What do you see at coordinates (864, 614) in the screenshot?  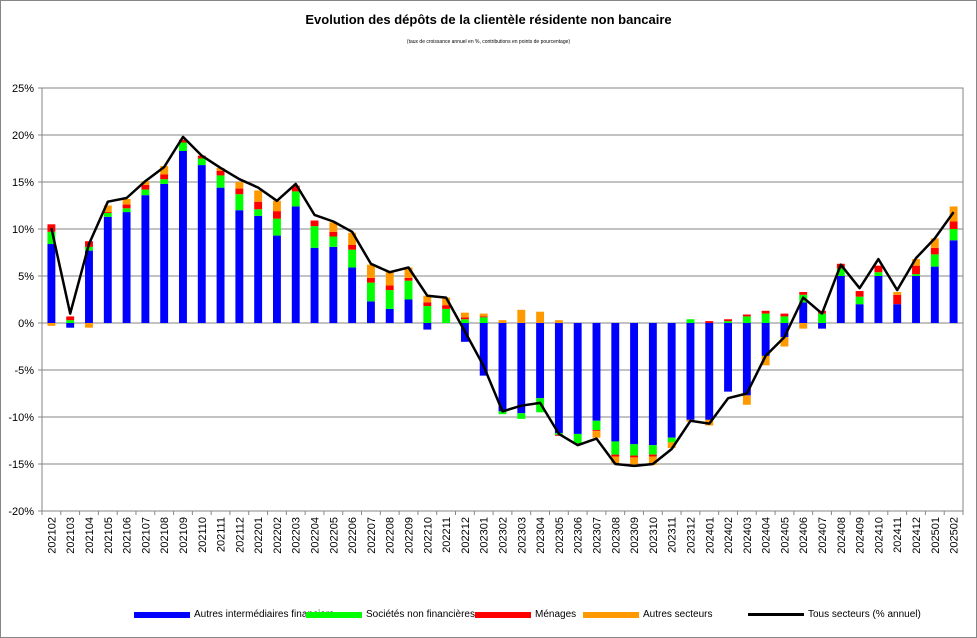 I see `legend-label: Tous secteurs (% annuel)` at bounding box center [864, 614].